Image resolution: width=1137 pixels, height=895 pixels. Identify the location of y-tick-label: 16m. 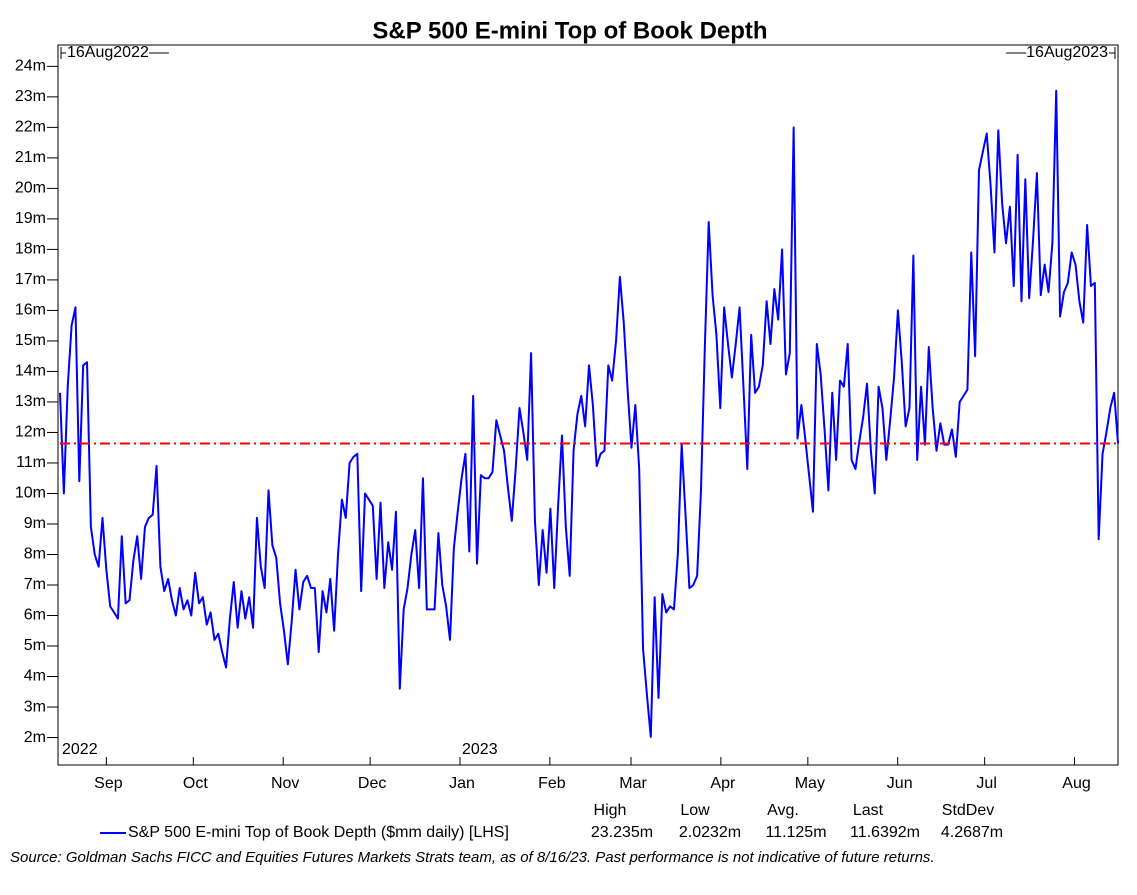
(30, 310).